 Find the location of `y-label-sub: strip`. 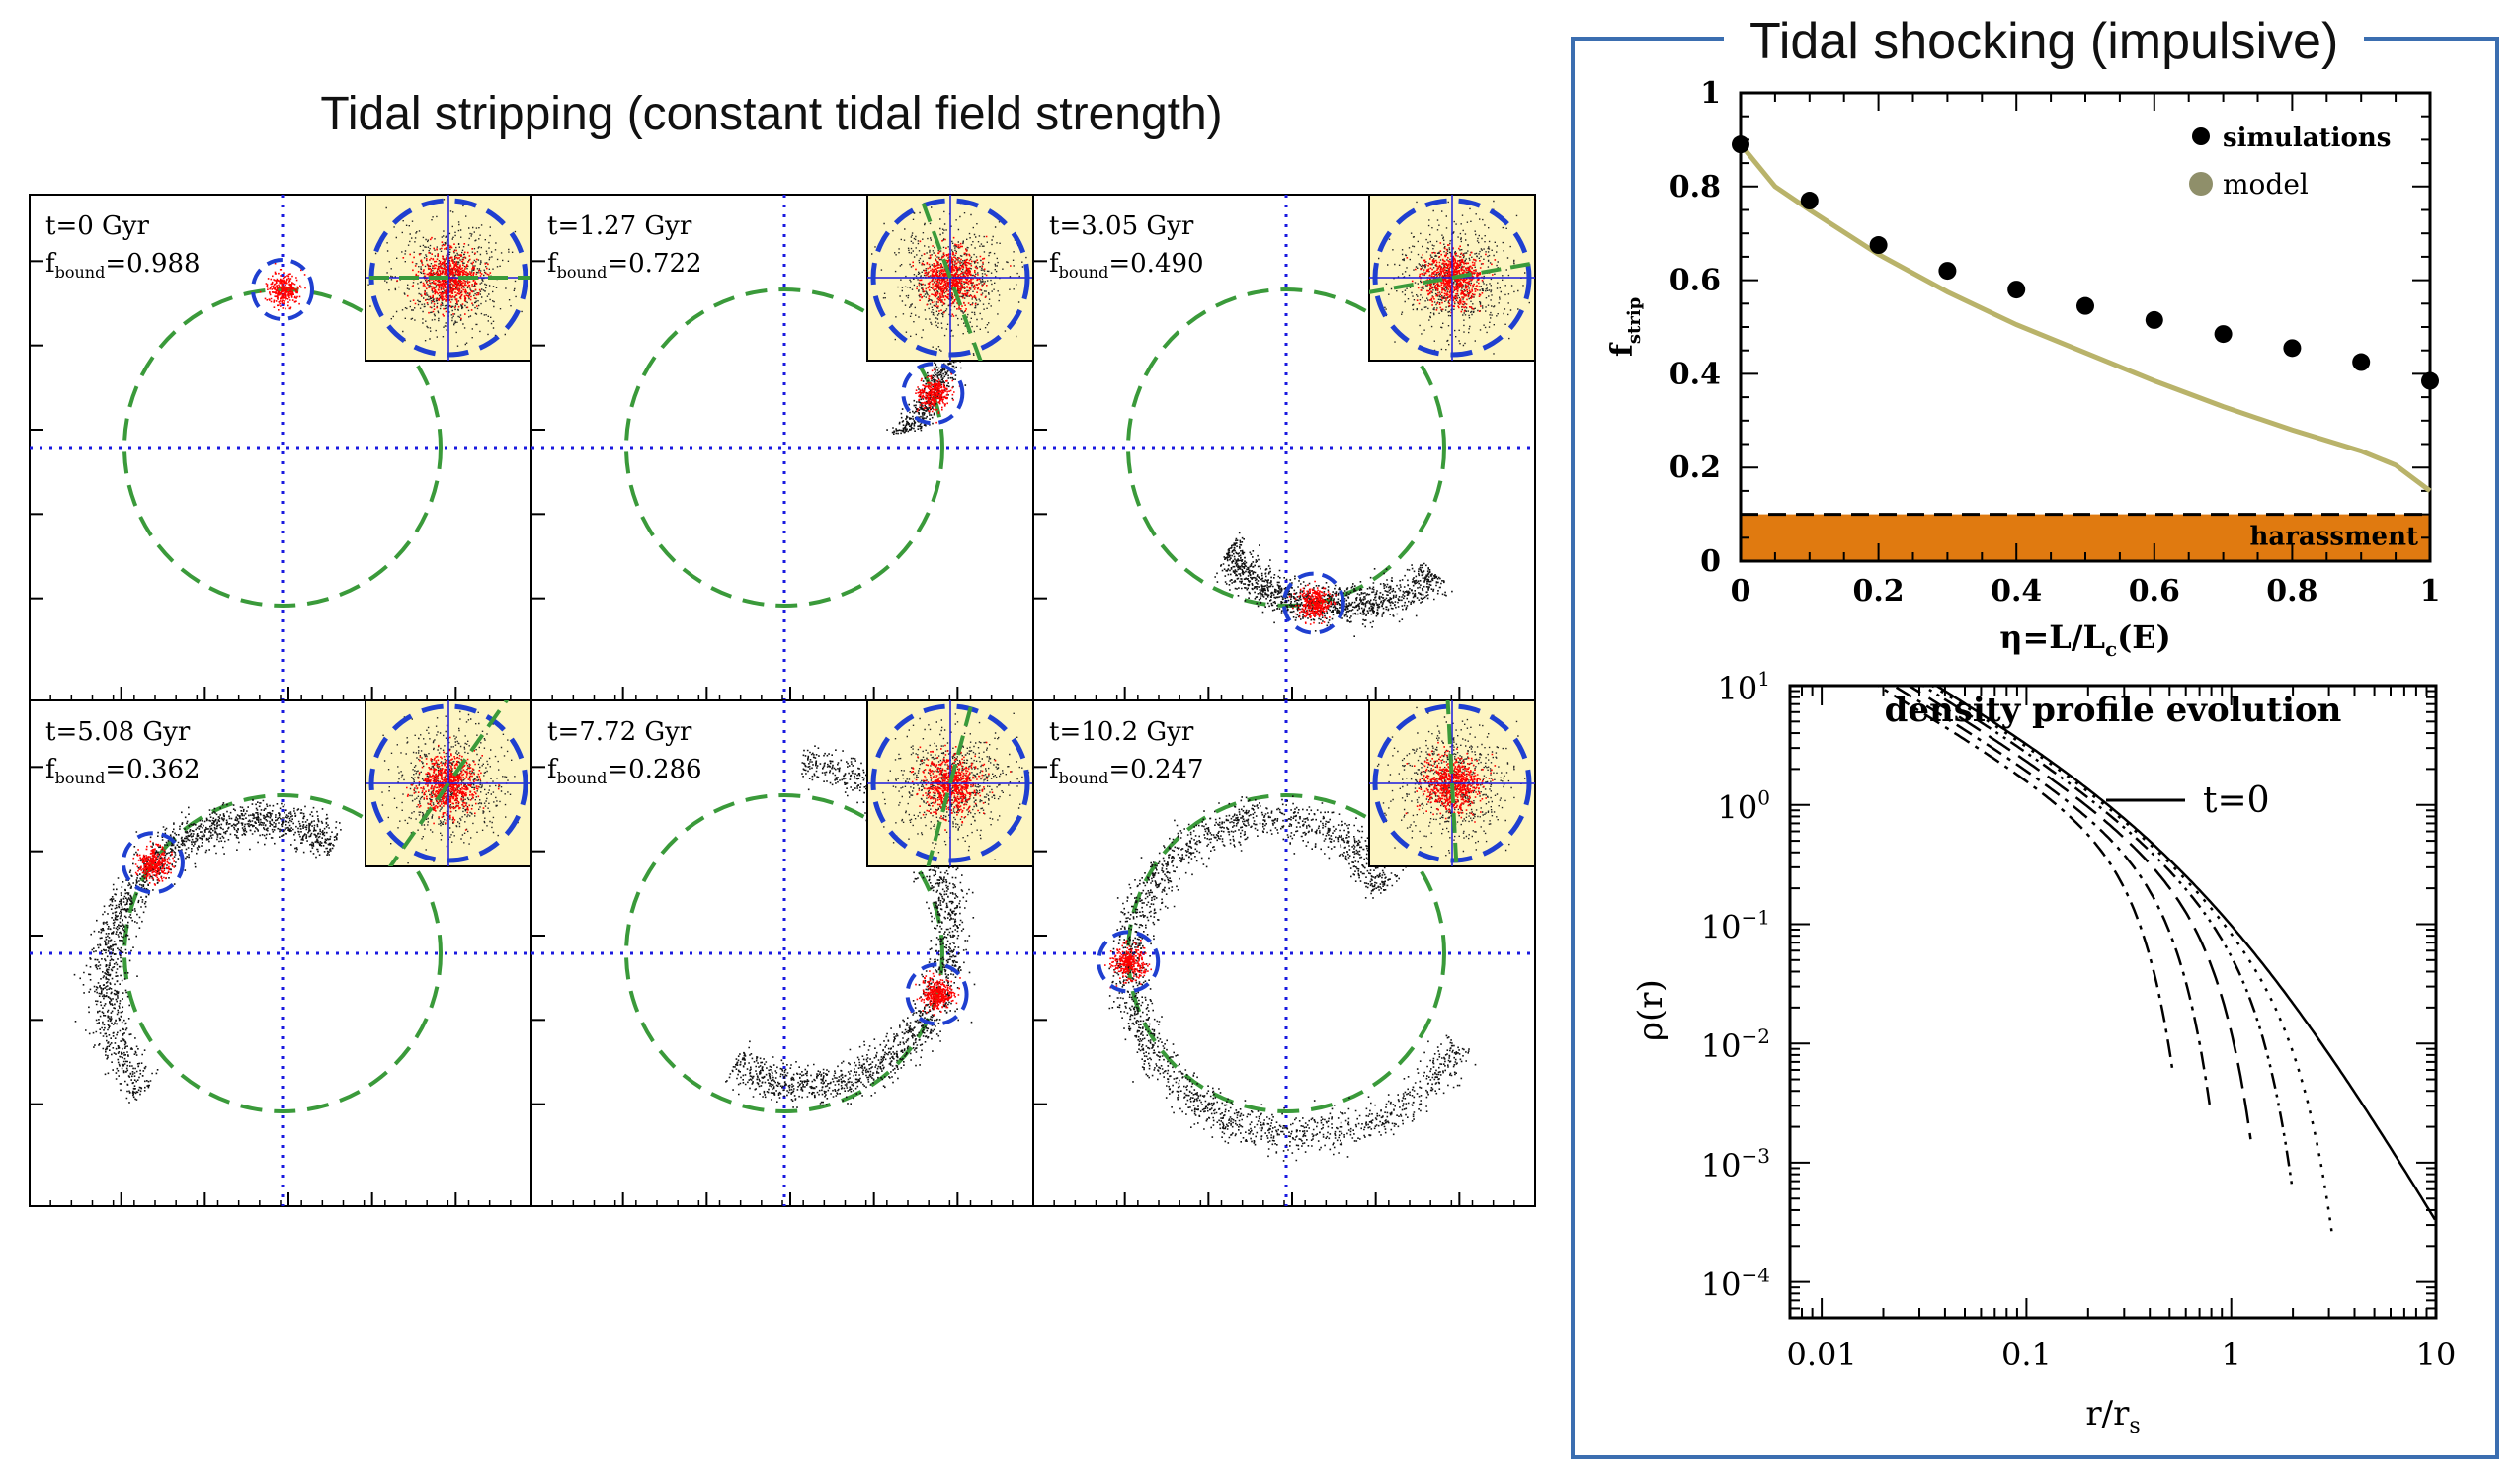

y-label-sub: strip is located at coordinates (1635, 320).